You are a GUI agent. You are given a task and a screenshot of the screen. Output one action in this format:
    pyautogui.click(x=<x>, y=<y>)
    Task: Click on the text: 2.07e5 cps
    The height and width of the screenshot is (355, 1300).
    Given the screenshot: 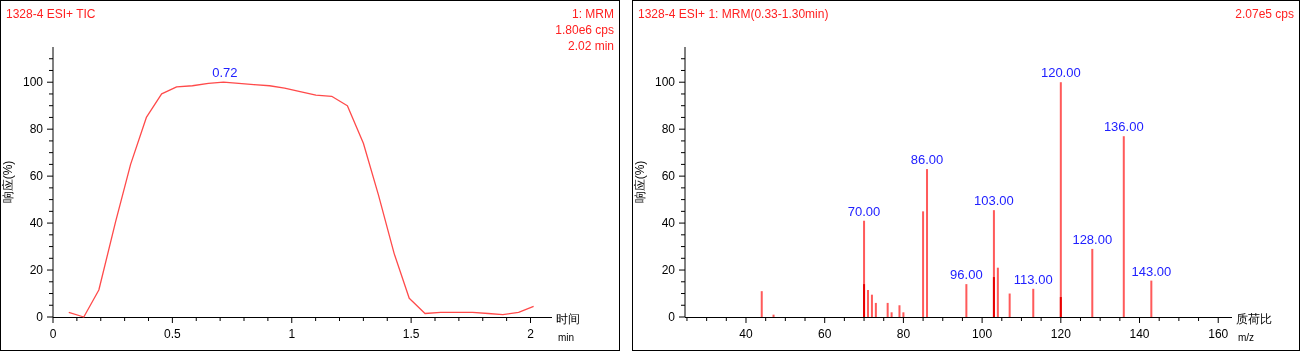 What is the action you would take?
    pyautogui.click(x=1264, y=14)
    